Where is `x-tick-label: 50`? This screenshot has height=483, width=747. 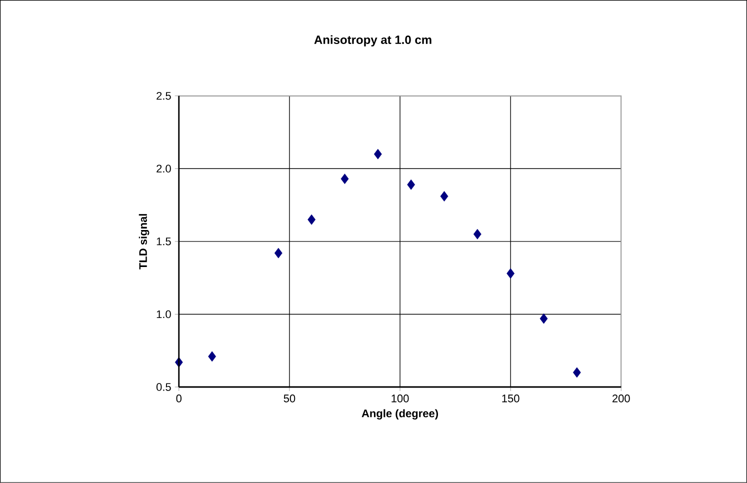
x-tick-label: 50 is located at coordinates (290, 398).